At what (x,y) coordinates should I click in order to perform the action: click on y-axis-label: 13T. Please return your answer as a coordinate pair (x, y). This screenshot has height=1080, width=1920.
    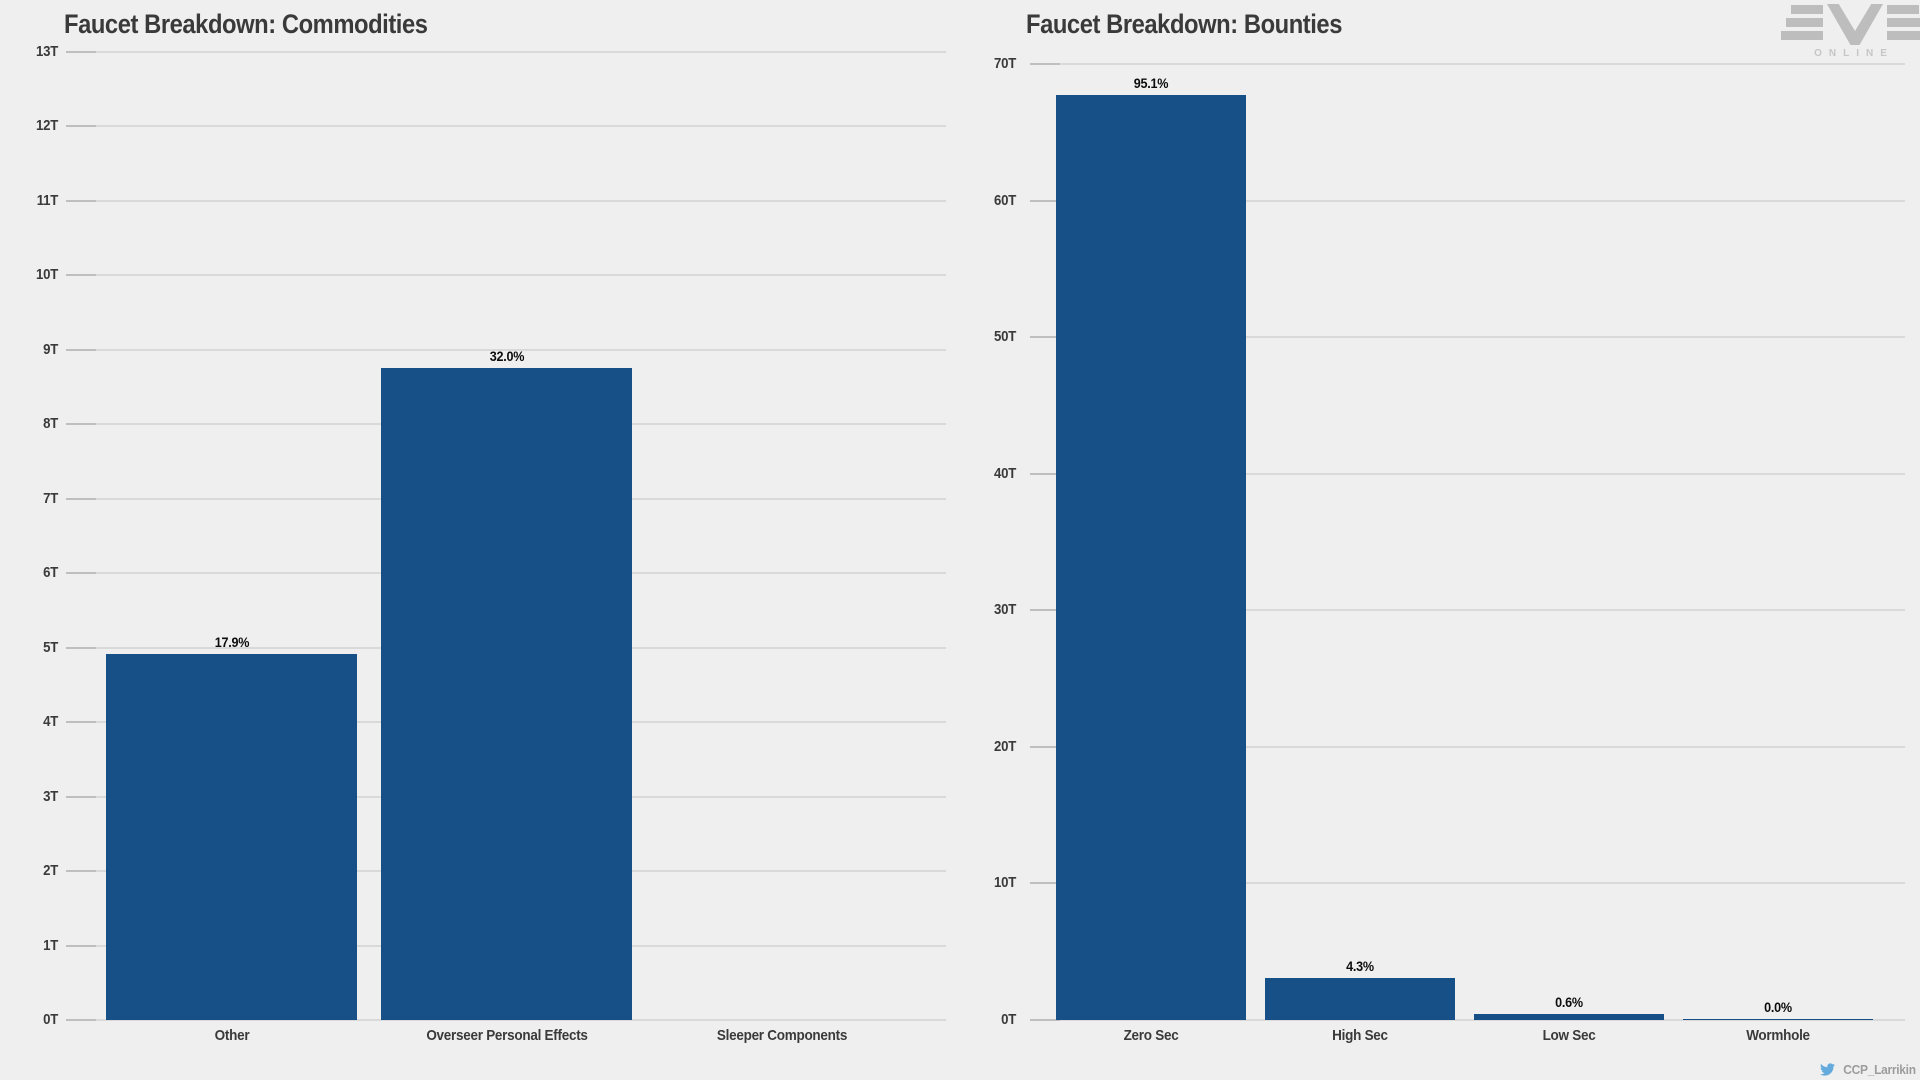
    Looking at the image, I should click on (47, 51).